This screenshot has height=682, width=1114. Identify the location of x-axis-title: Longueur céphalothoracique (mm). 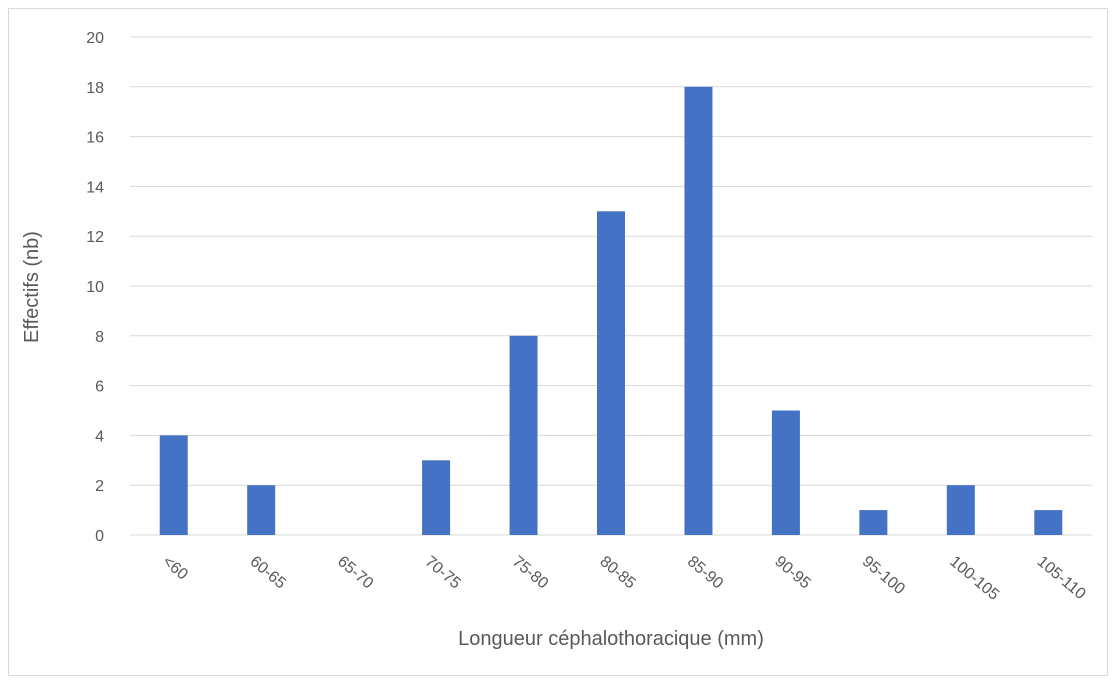
(611, 639).